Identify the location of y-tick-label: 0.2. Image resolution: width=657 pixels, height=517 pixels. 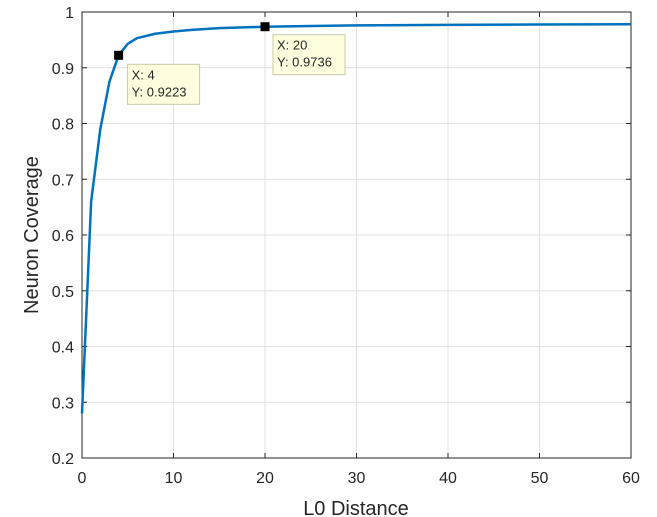
(63, 459).